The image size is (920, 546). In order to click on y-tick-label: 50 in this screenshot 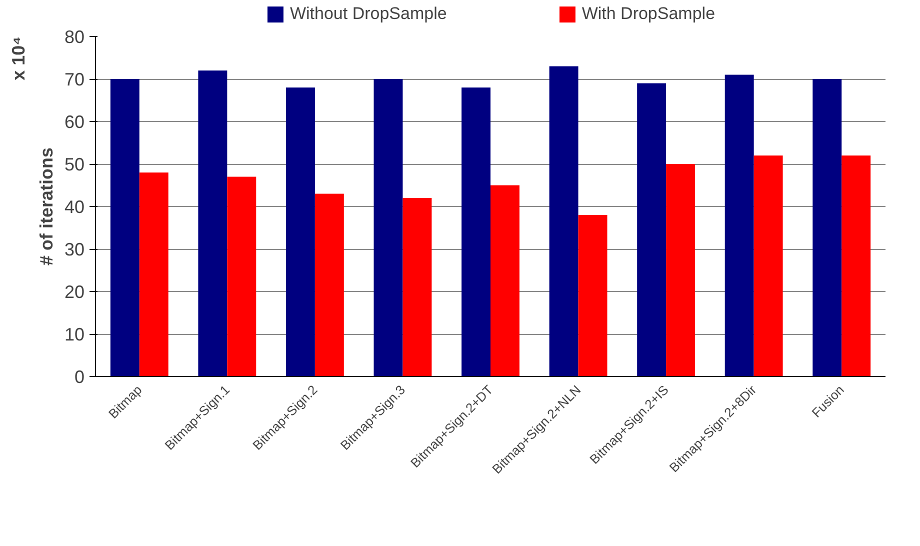, I will do `click(74, 164)`.